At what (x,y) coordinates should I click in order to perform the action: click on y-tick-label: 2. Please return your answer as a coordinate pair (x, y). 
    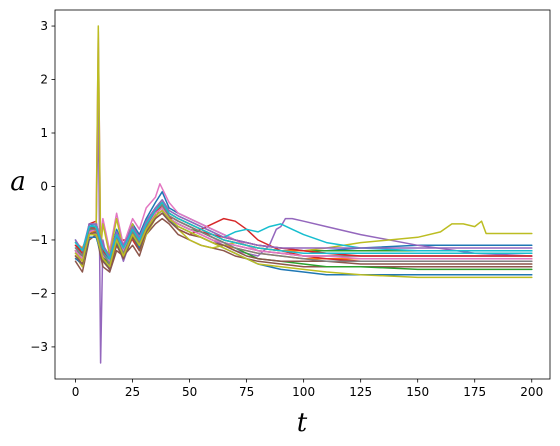
    Looking at the image, I should click on (44, 80).